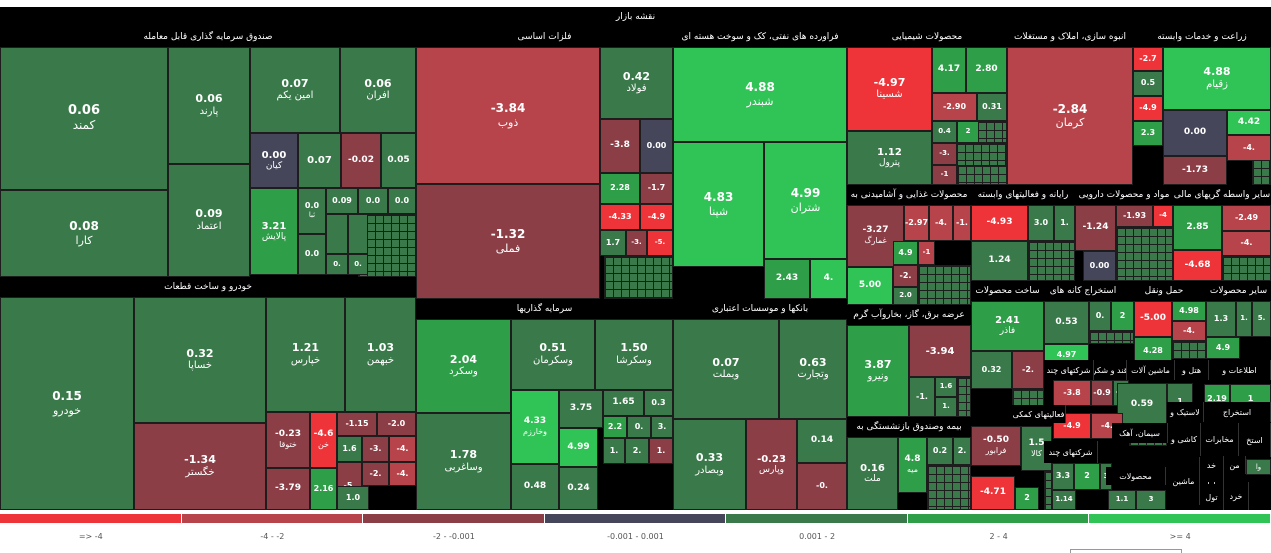  I want to click on stock-tile, so click(337, 234).